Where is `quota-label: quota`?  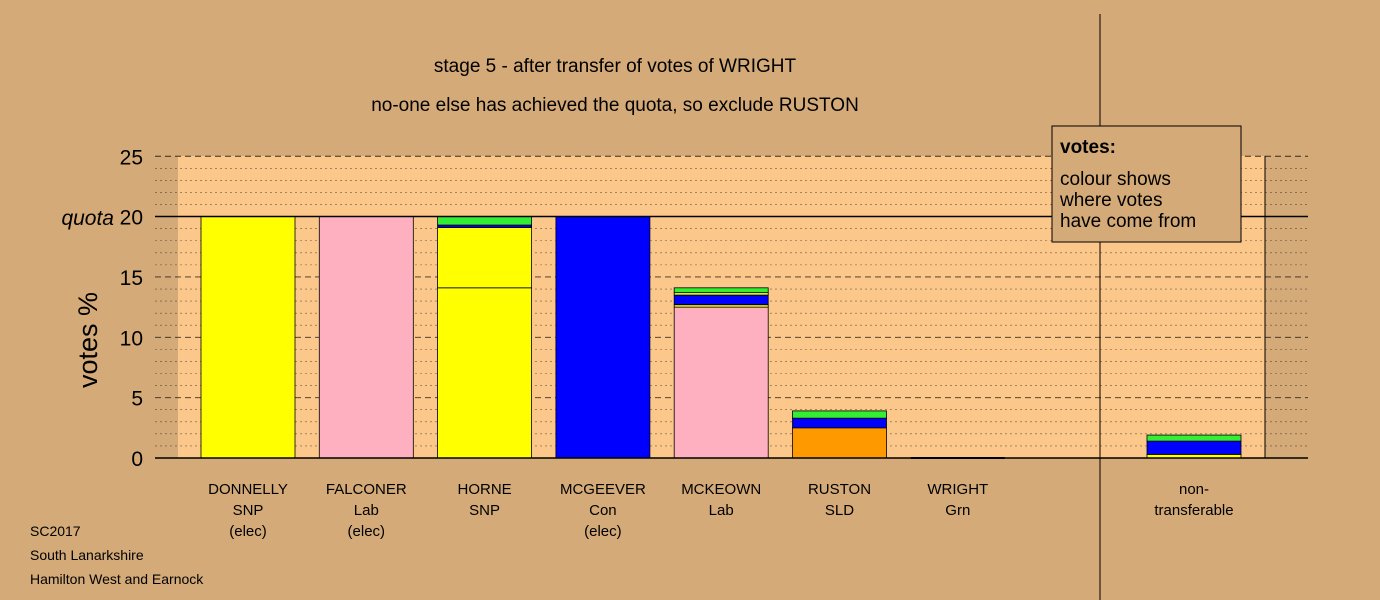 quota-label: quota is located at coordinates (87, 218).